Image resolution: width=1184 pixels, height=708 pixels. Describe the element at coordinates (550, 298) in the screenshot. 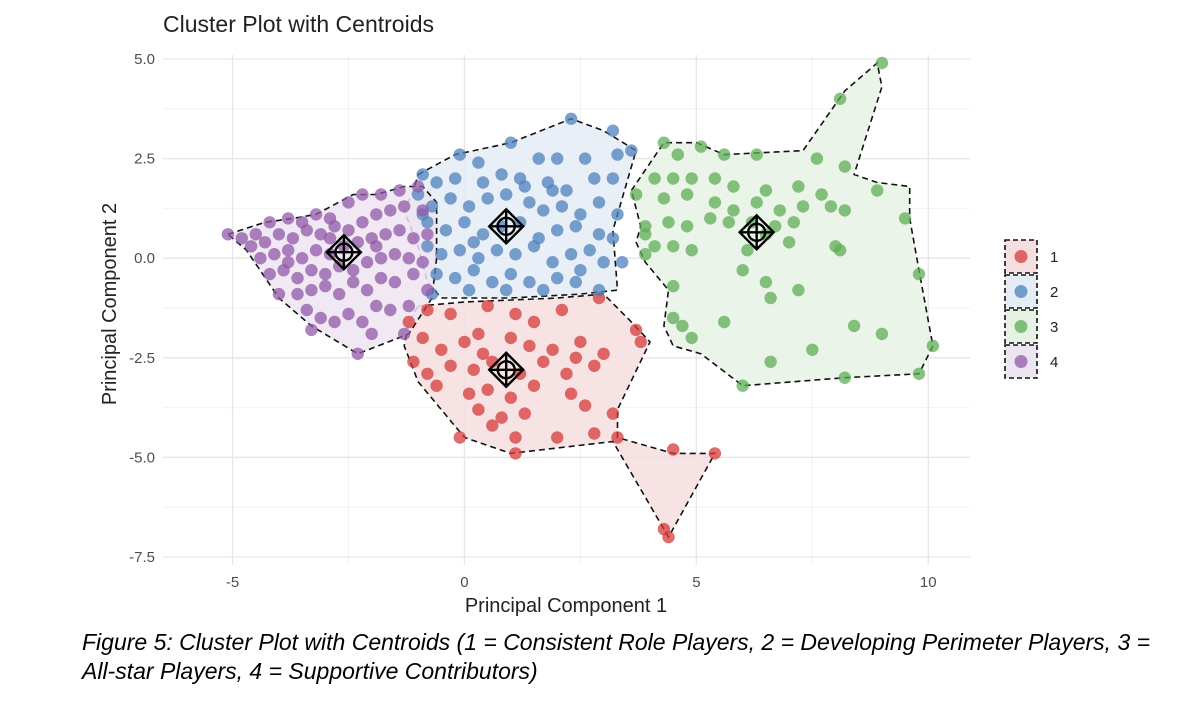

I see `centroids` at that location.